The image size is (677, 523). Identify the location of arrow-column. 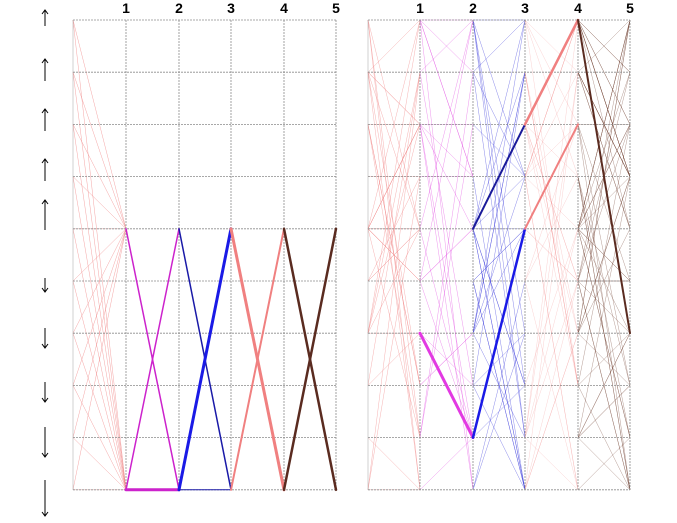
(45, 263).